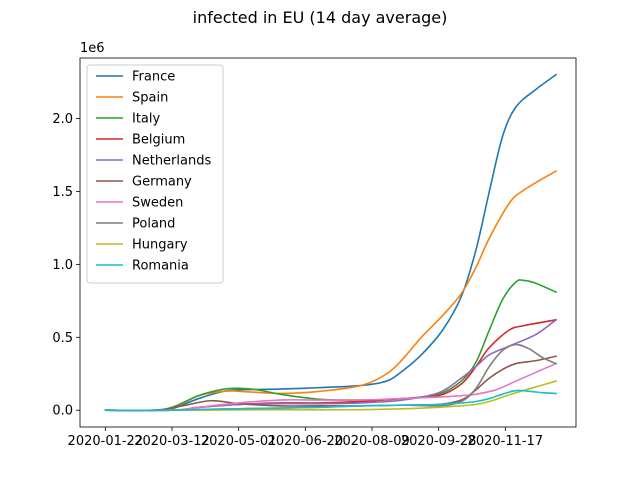 The height and width of the screenshot is (480, 640). What do you see at coordinates (162, 182) in the screenshot?
I see `legend-label-germany: Germany` at bounding box center [162, 182].